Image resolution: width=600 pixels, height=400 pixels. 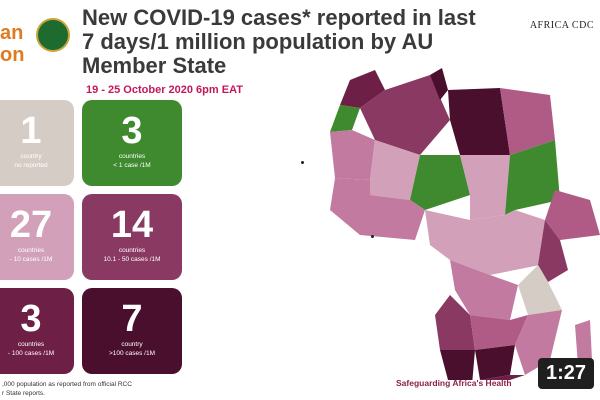 I want to click on map-region-tunisia, so click(x=439, y=84).